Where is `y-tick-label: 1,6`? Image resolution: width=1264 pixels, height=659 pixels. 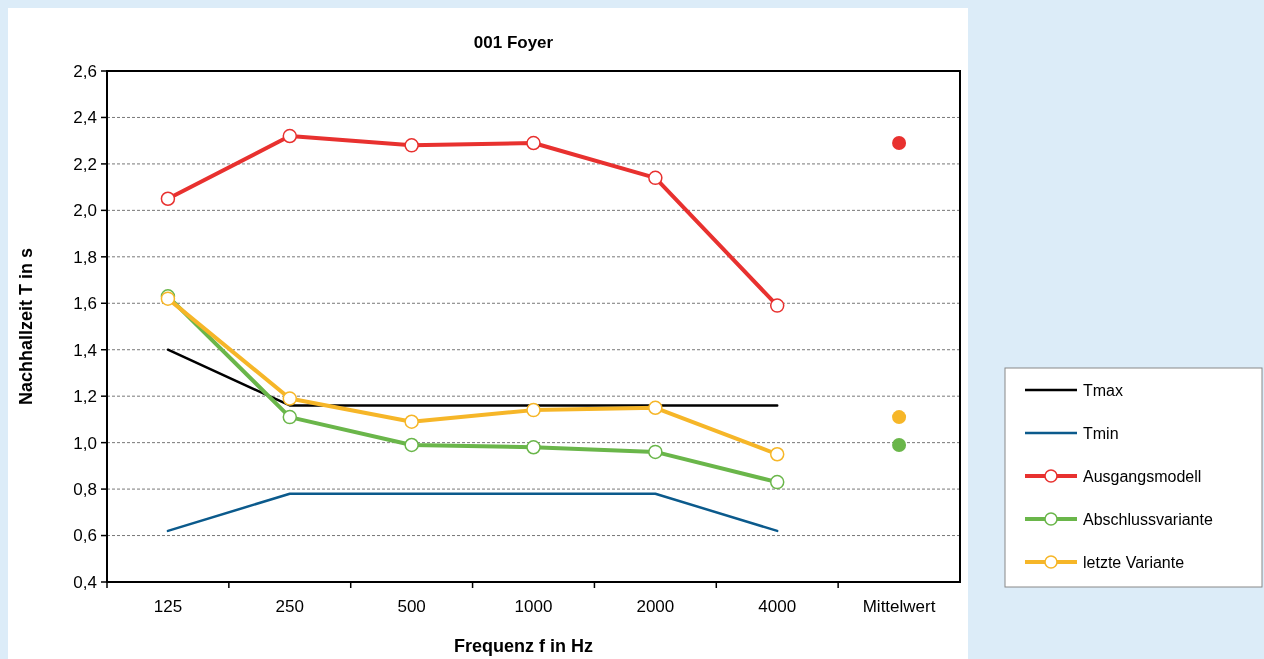
y-tick-label: 1,6 is located at coordinates (85, 304).